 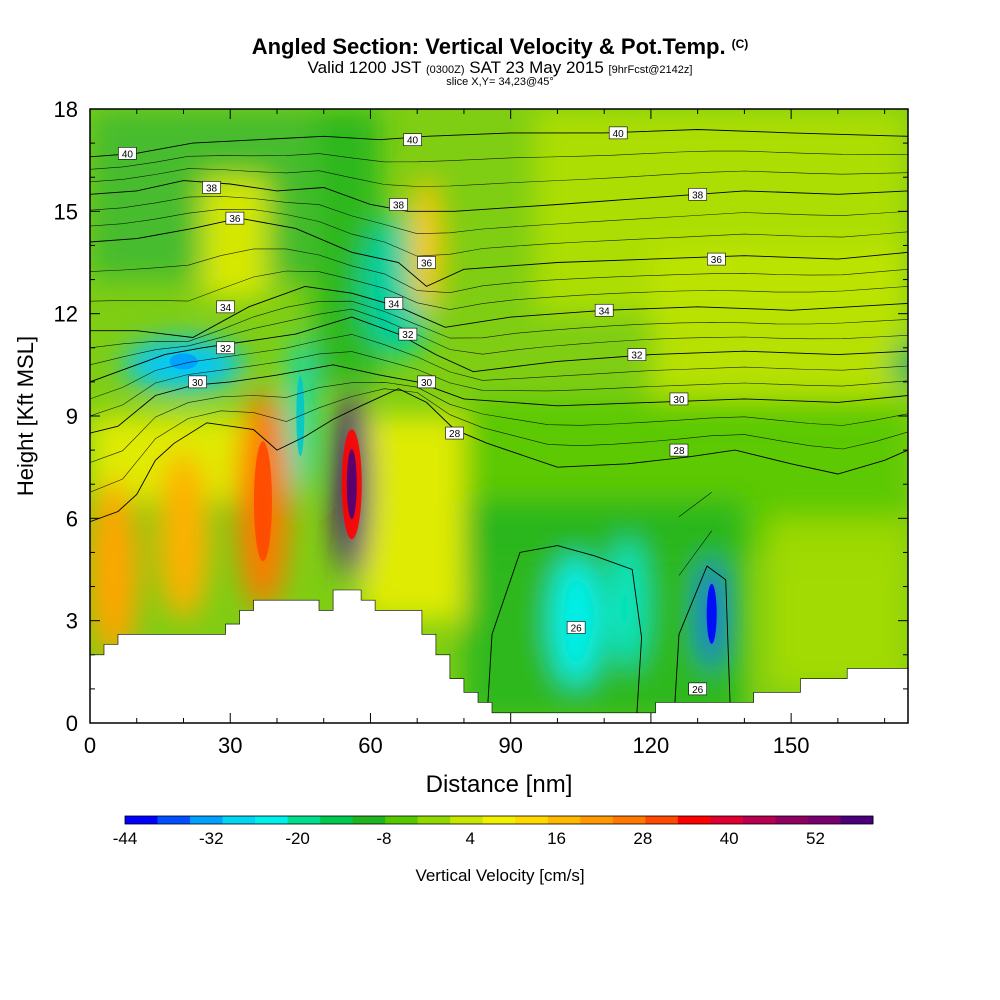 I want to click on x-tick-label: 30, so click(x=230, y=745).